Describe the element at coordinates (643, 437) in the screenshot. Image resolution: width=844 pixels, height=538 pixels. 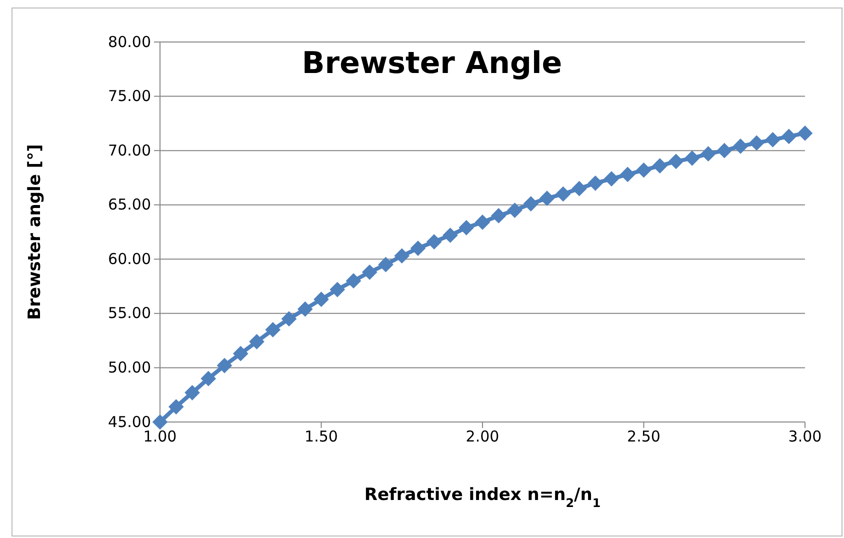
I see `x-tick-label: 2.50` at that location.